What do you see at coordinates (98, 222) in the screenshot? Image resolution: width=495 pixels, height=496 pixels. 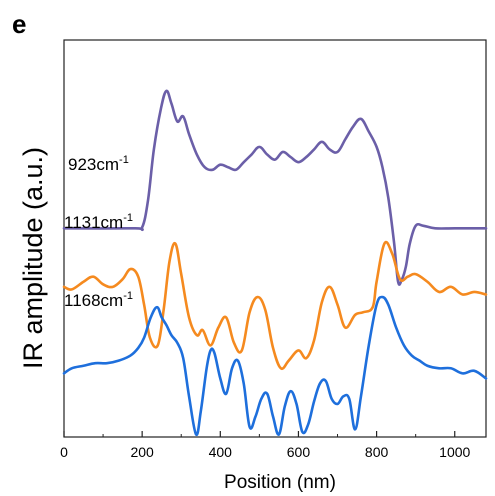 I see `series-label-1131: 1131cm-1` at bounding box center [98, 222].